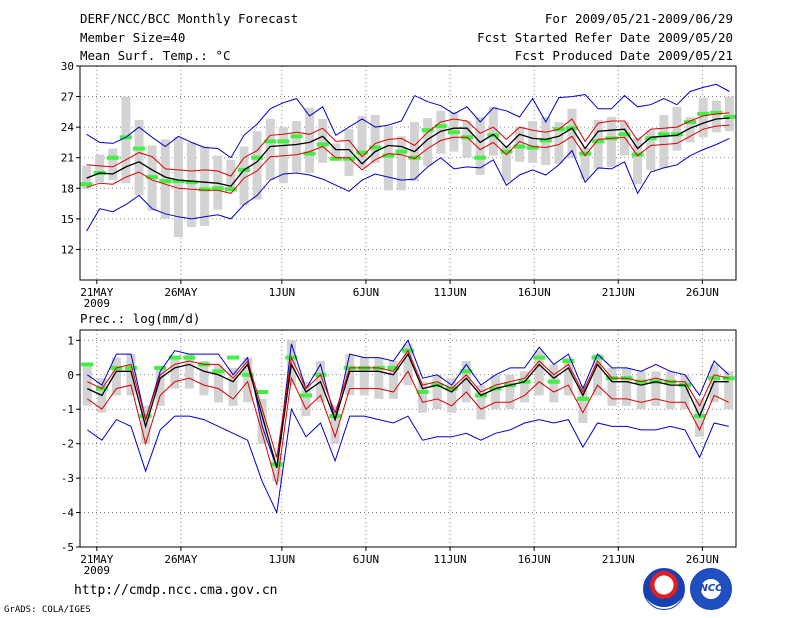  Describe the element at coordinates (605, 37) in the screenshot. I see `start-date: Fcst Started Refer Date 2009/05/20` at that location.